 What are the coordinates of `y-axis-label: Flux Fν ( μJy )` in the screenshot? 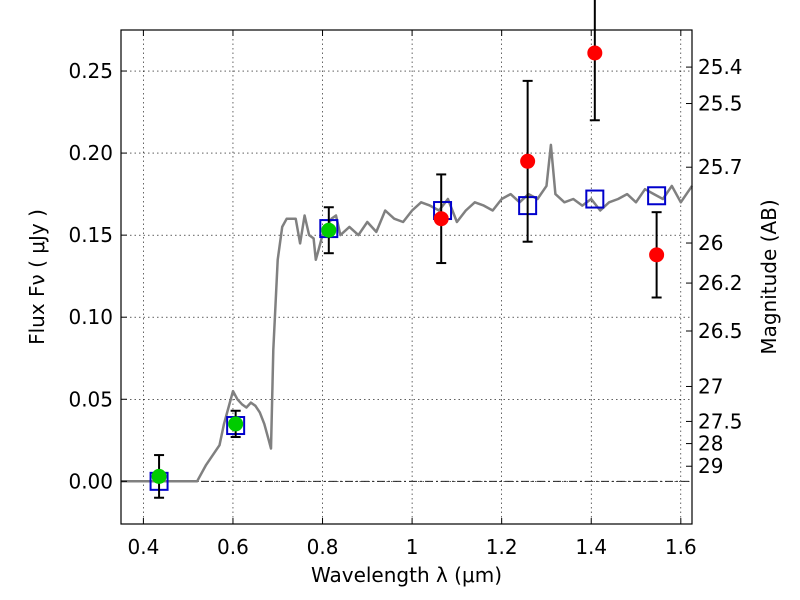 It's located at (37, 277).